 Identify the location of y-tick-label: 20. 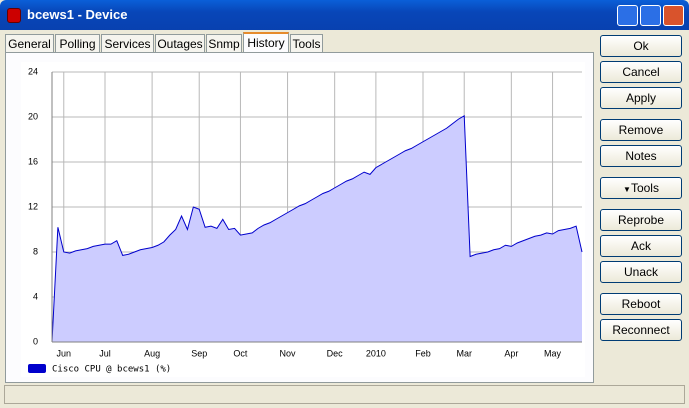
(33, 116).